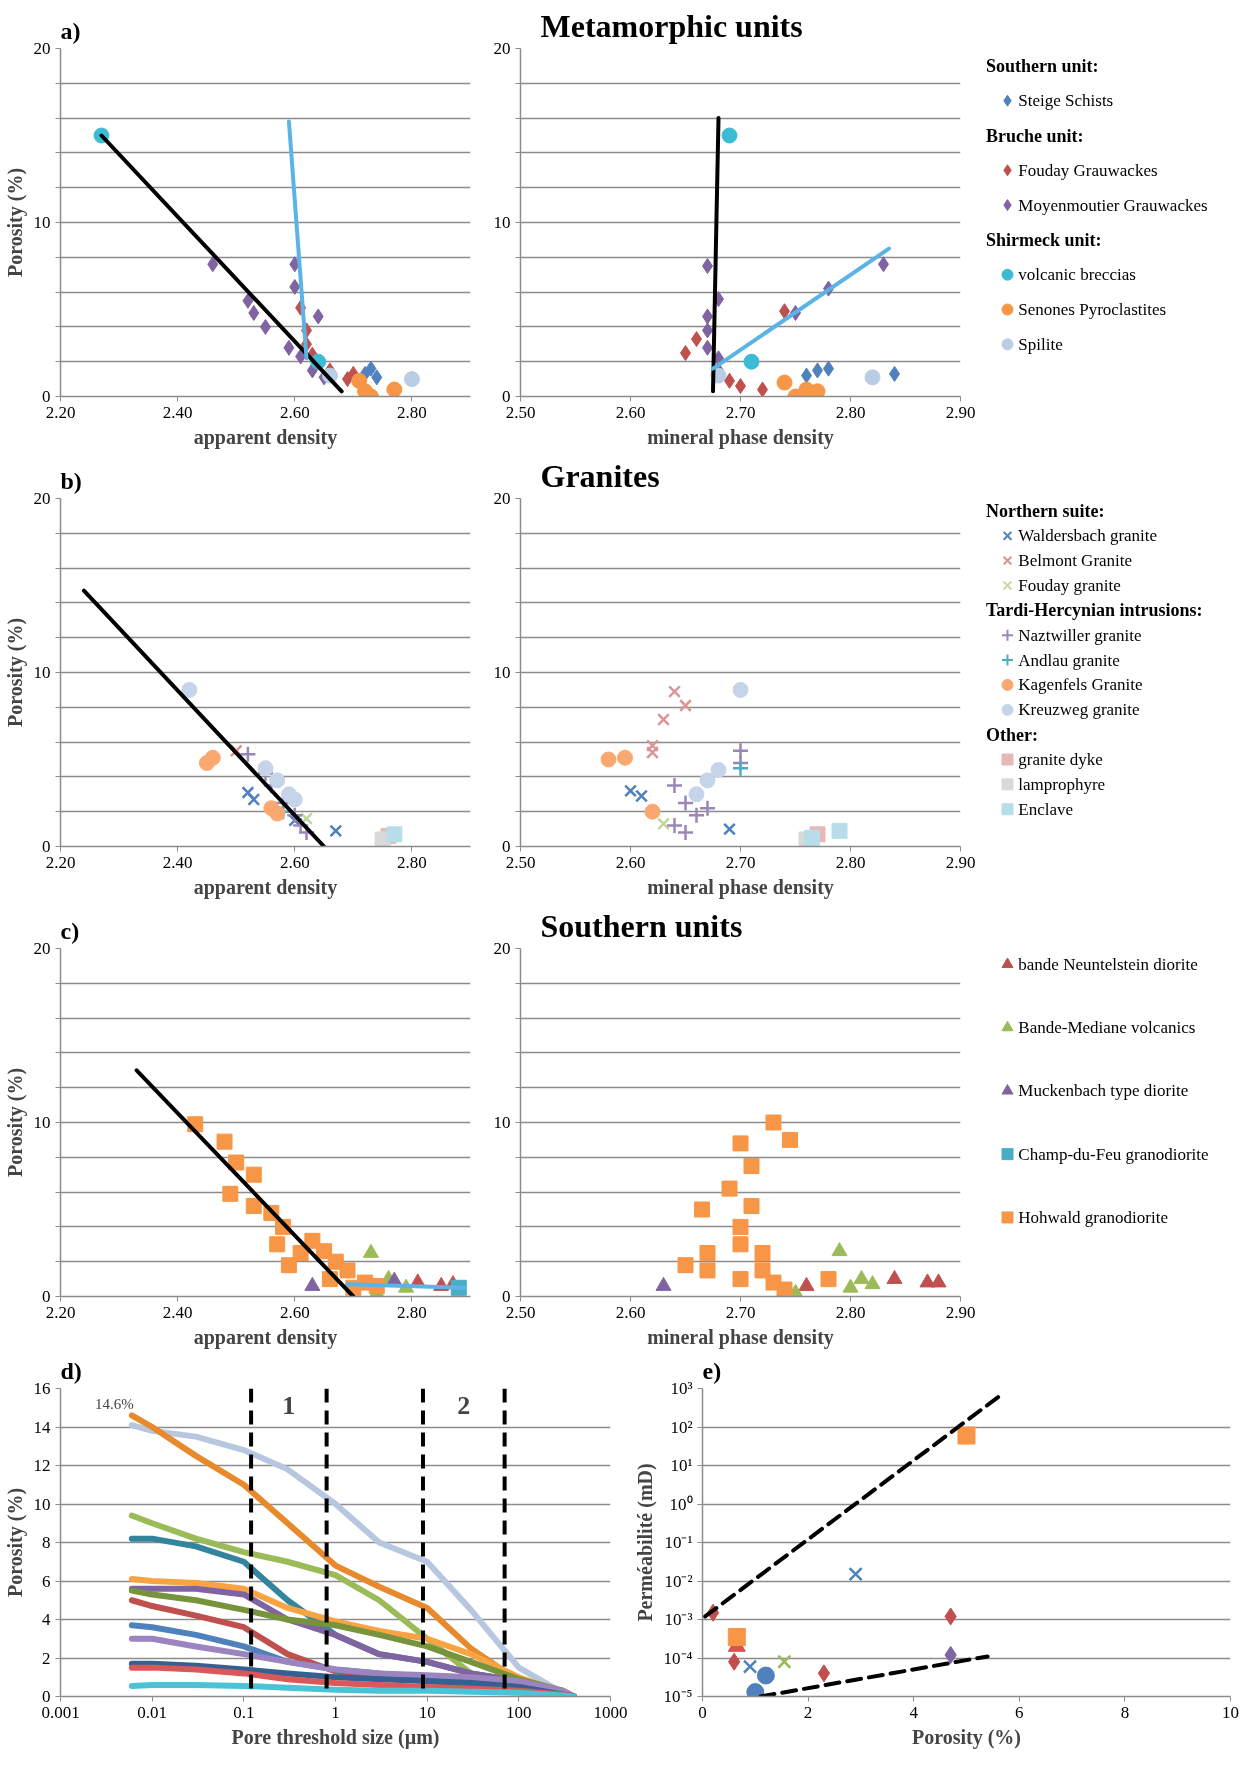 Image resolution: width=1257 pixels, height=1782 pixels. Describe the element at coordinates (46, 1581) in the screenshot. I see `y-tick-label: 6` at that location.